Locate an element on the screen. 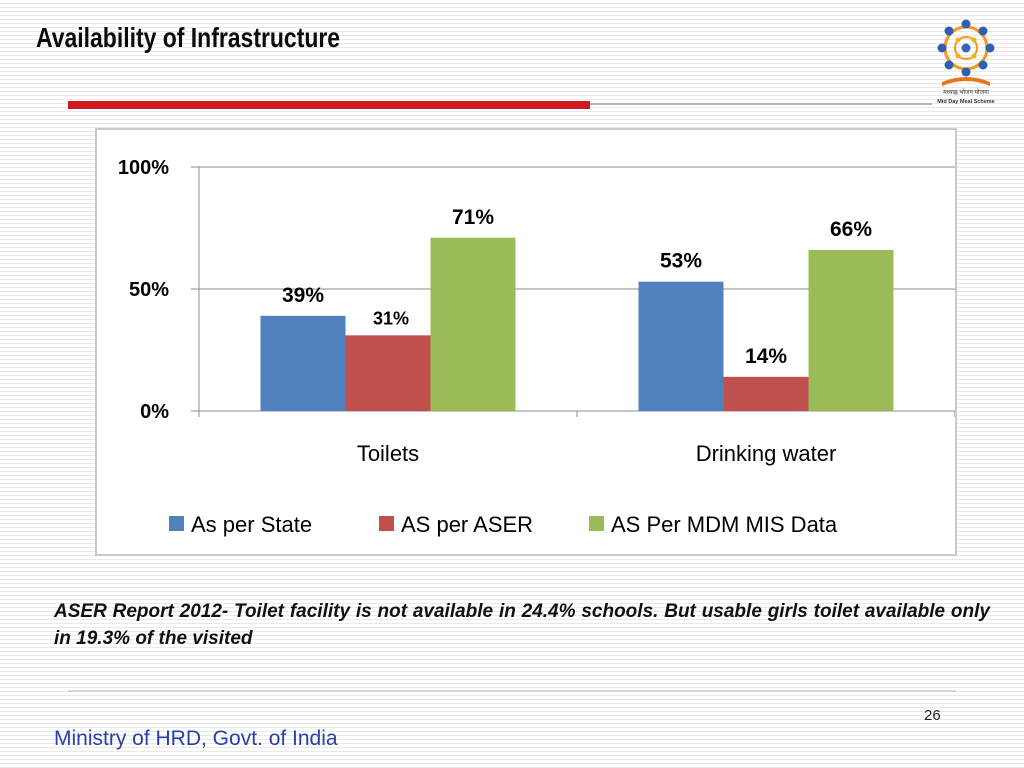  data-label: 14% is located at coordinates (766, 356).